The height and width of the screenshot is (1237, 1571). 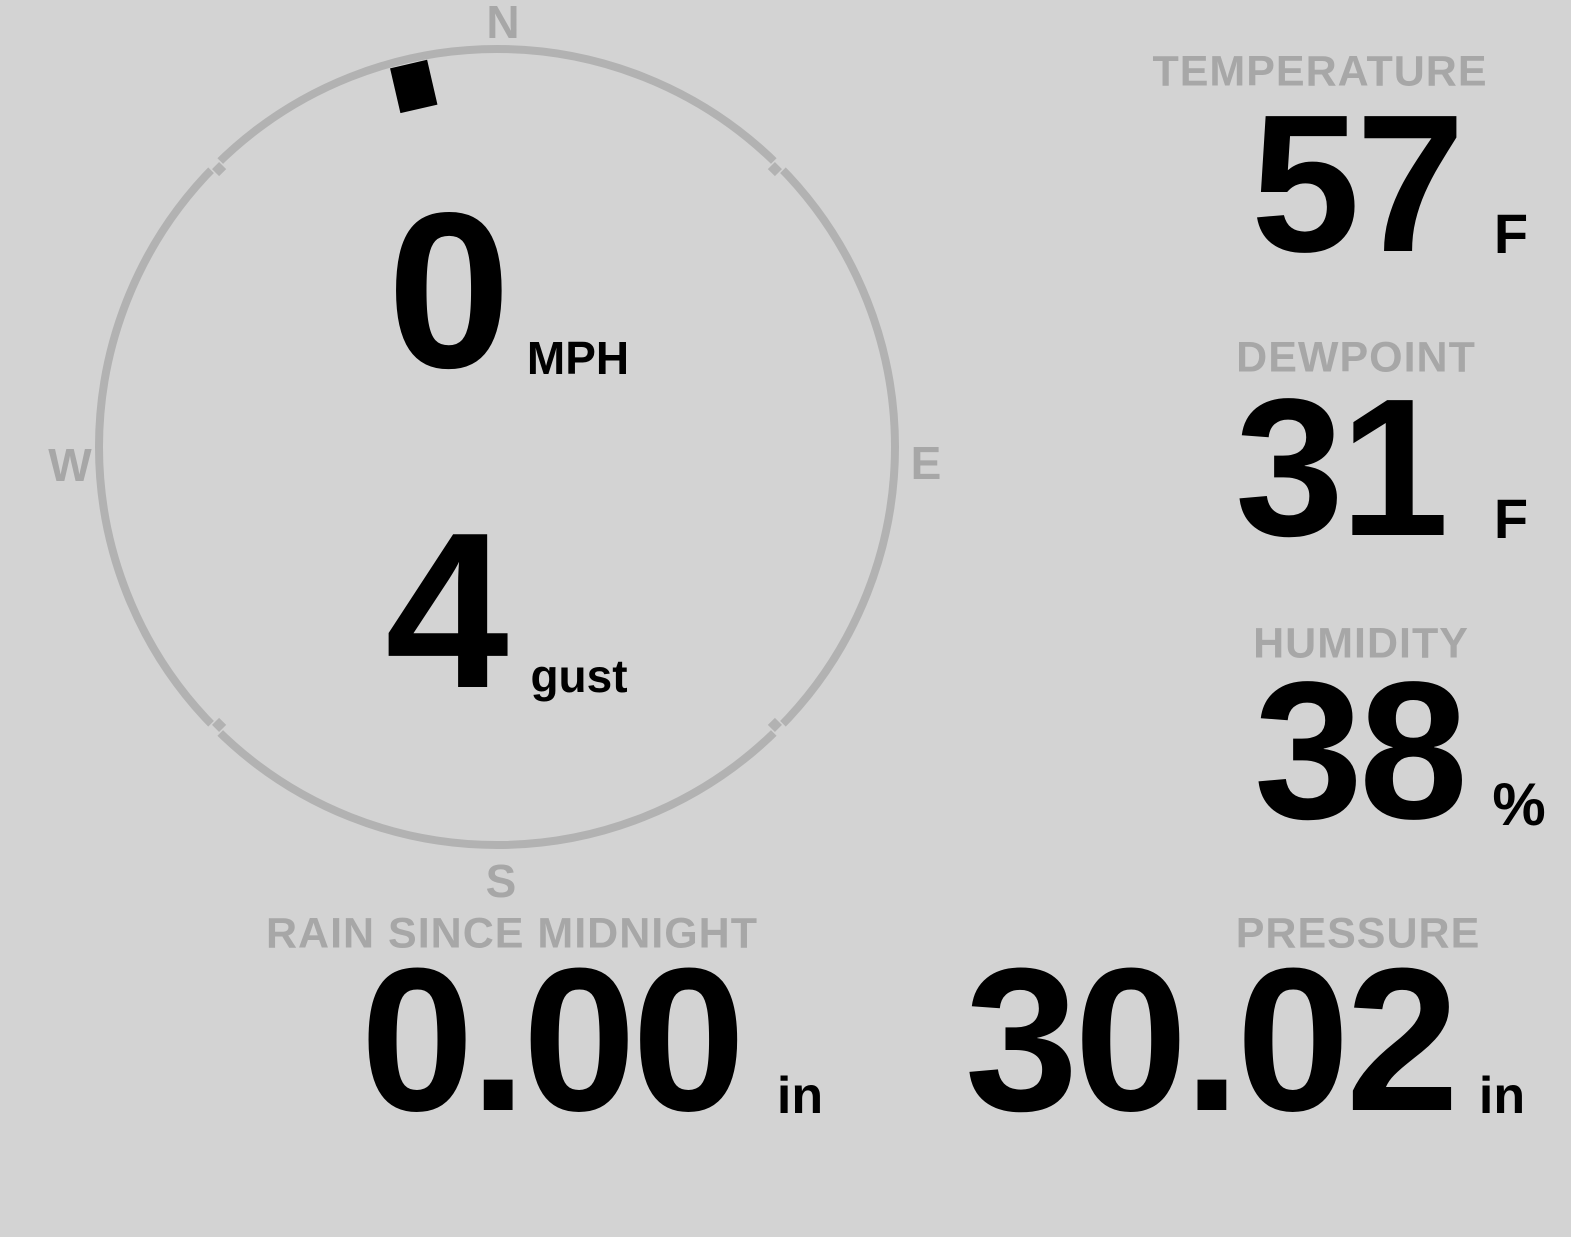 What do you see at coordinates (1511, 518) in the screenshot?
I see `dewpoint-unit: F` at bounding box center [1511, 518].